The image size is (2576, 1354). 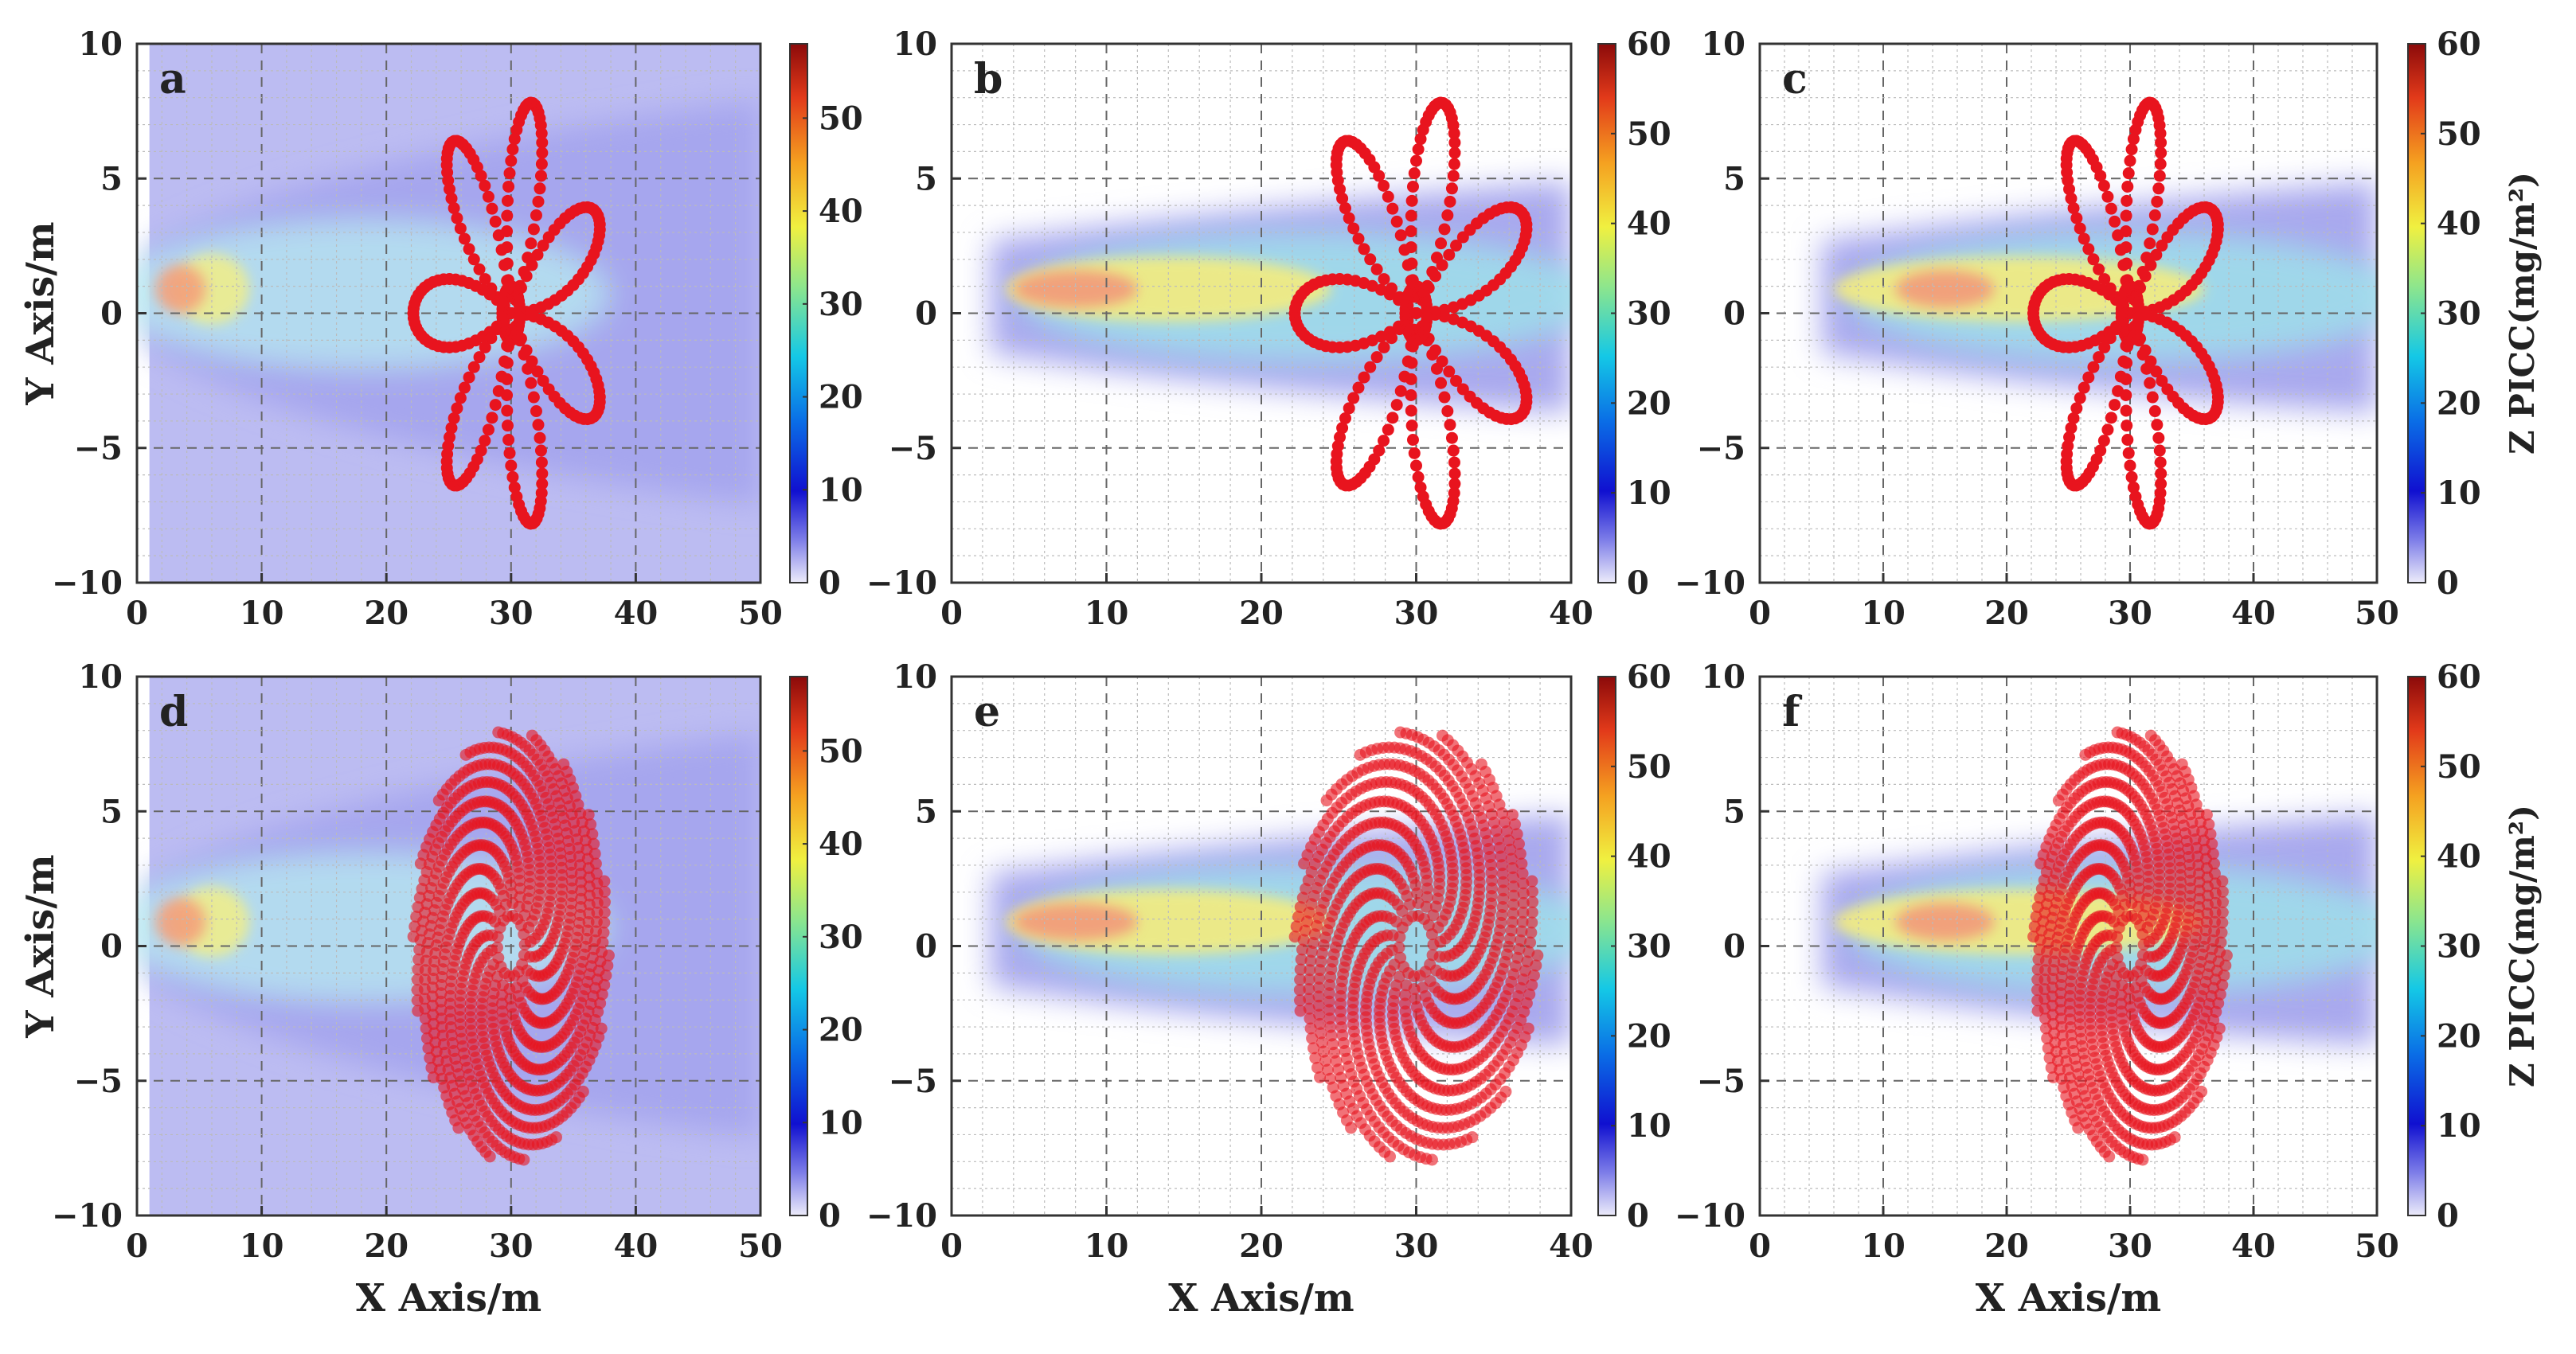 I want to click on colorbar-tick-label: 20, so click(x=1649, y=403).